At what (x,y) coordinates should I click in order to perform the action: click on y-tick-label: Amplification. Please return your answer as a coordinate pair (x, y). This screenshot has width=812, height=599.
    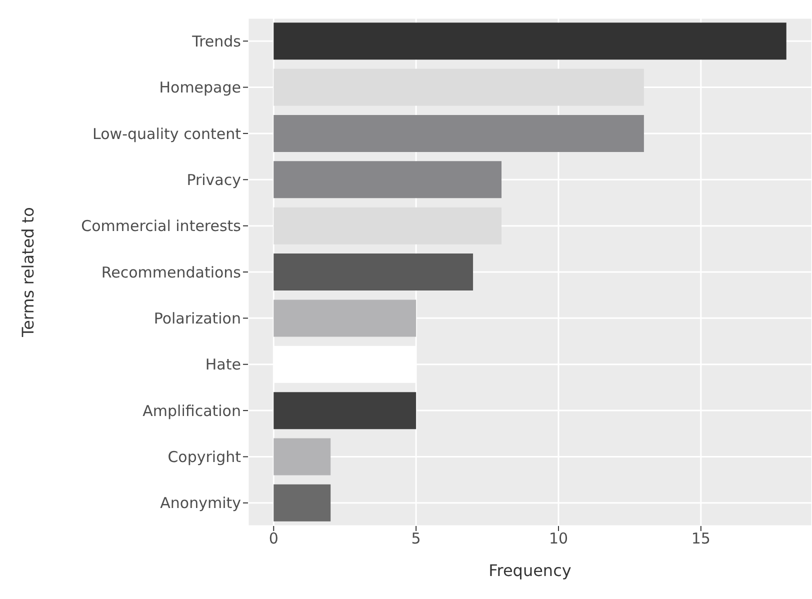
    Looking at the image, I should click on (191, 411).